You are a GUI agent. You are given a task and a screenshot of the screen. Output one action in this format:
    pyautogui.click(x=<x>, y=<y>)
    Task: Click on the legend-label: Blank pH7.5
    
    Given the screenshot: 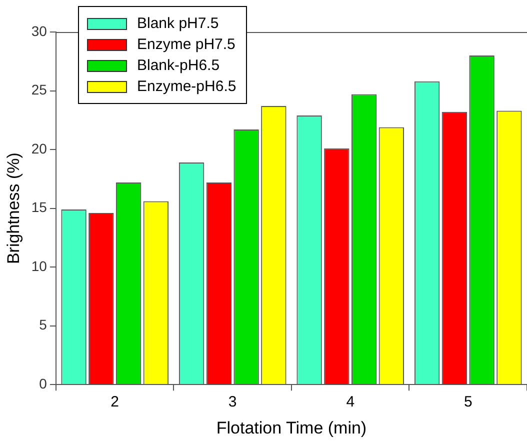 What is the action you would take?
    pyautogui.click(x=178, y=23)
    